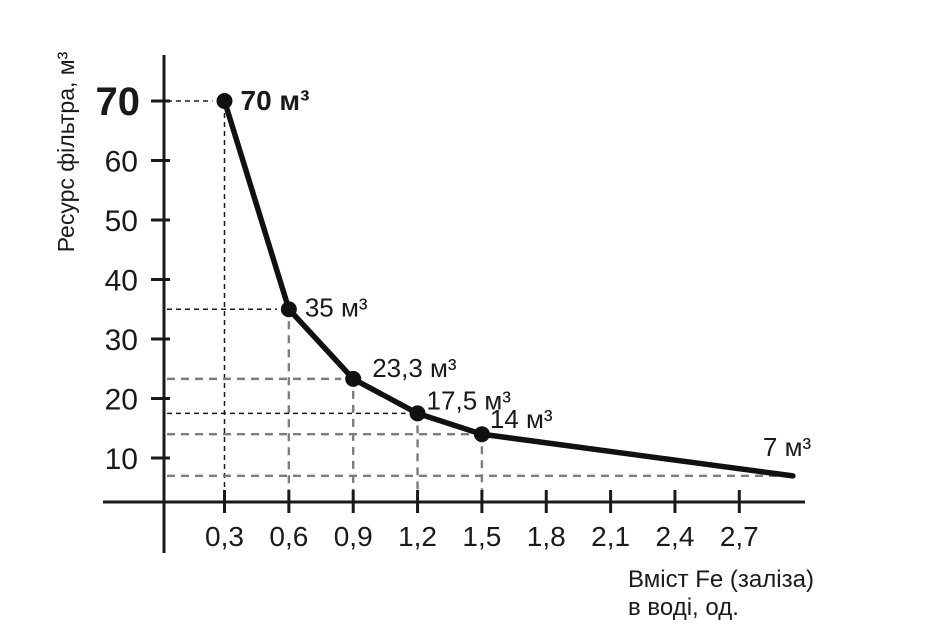  What do you see at coordinates (121, 221) in the screenshot?
I see `y-tick-label: 50` at bounding box center [121, 221].